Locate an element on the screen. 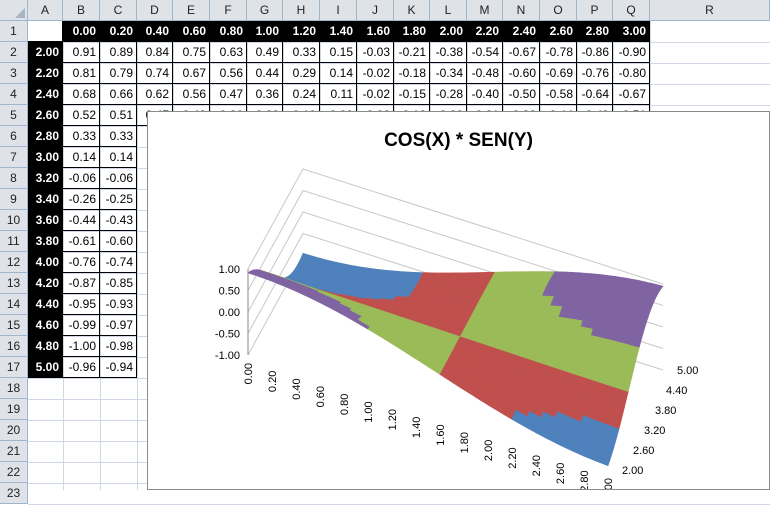  row-header-23: 23 is located at coordinates (14, 493).